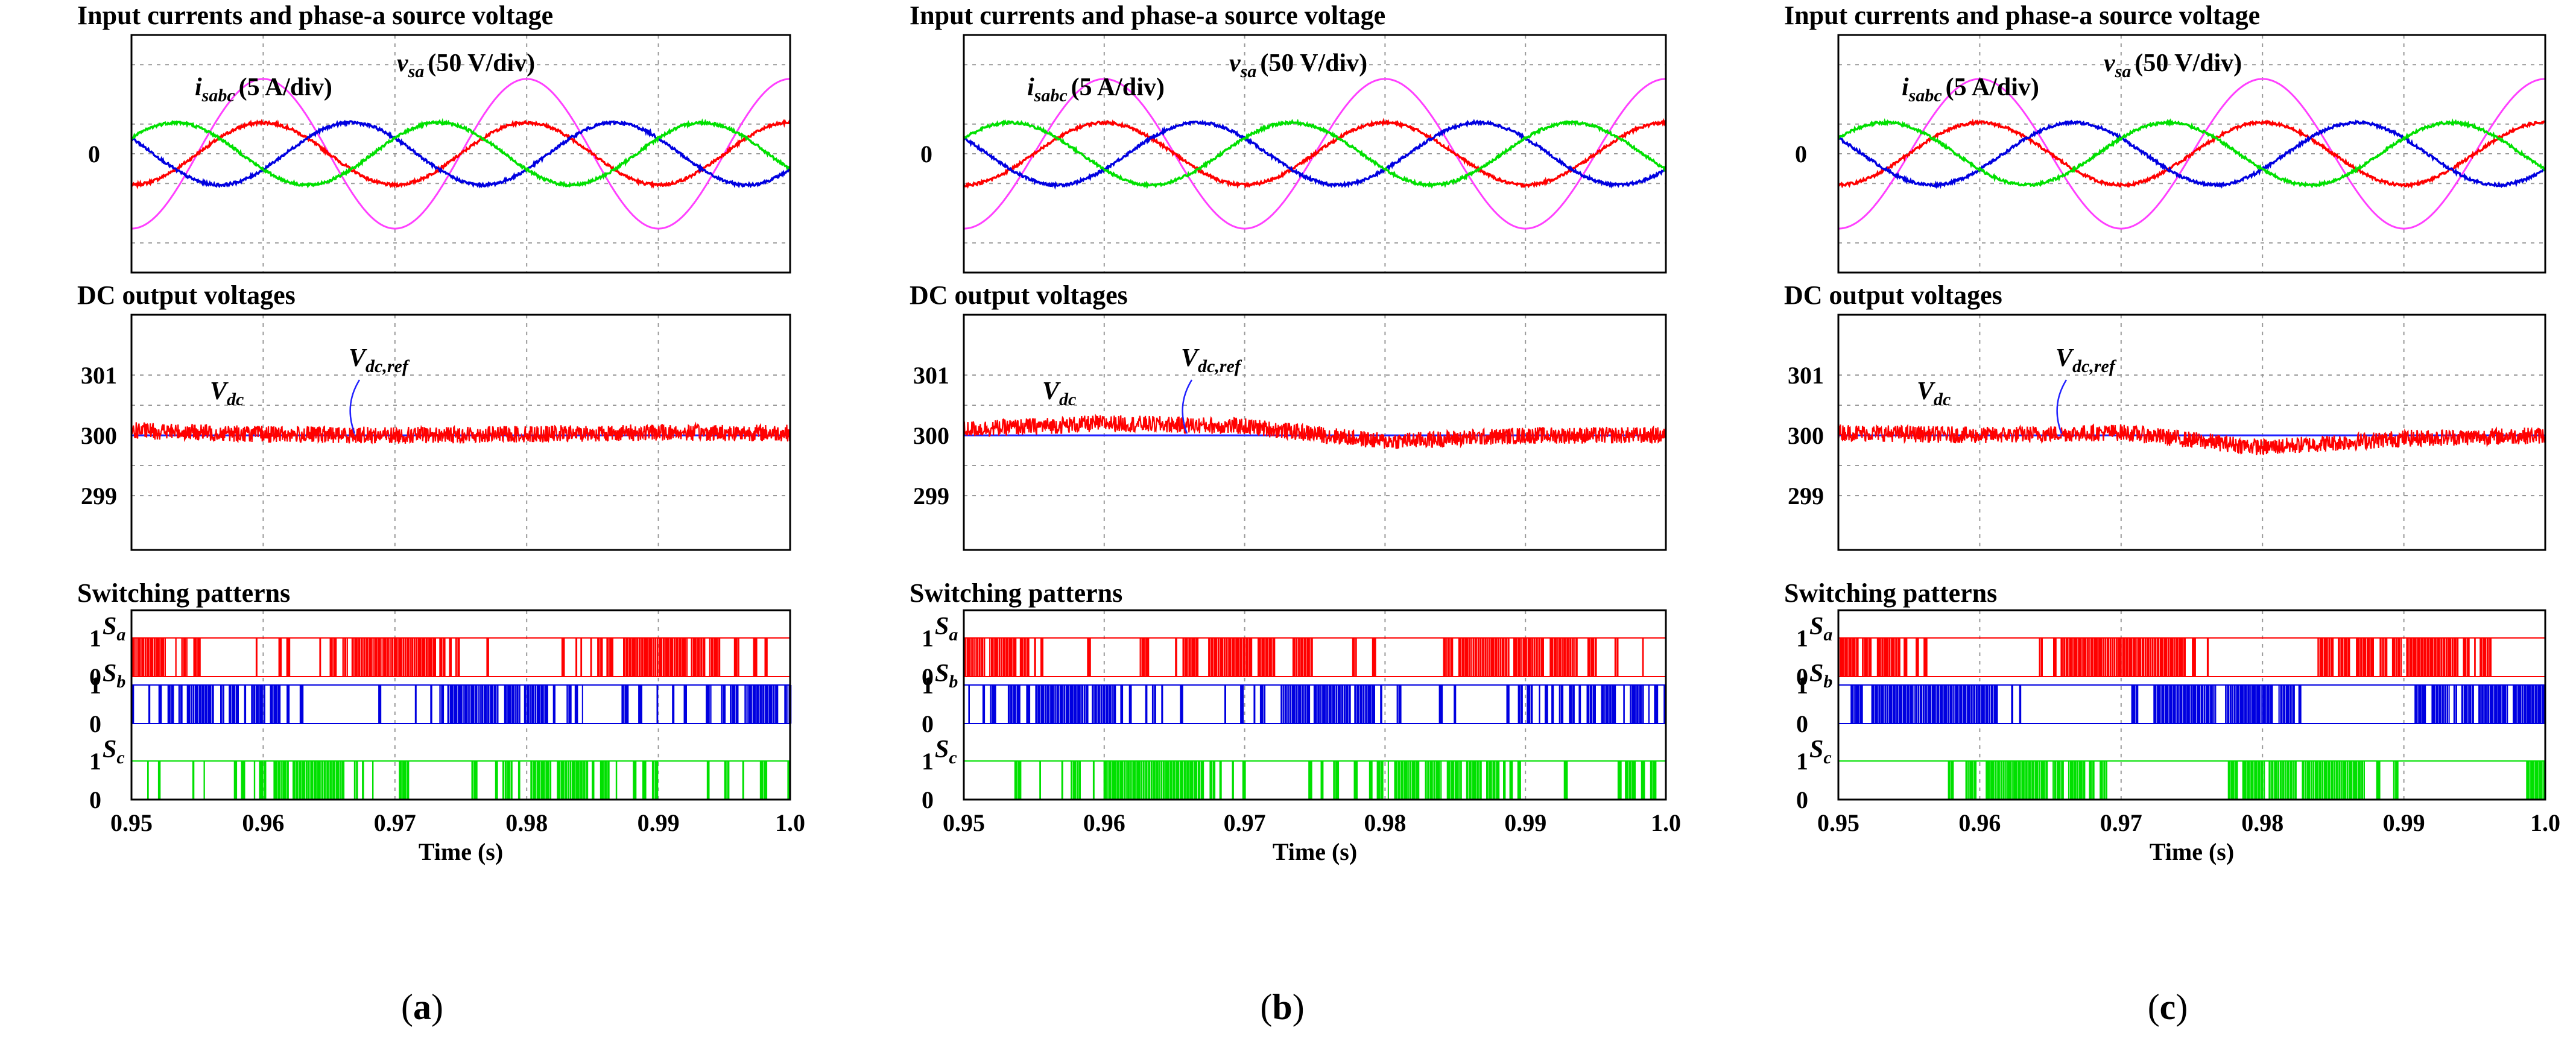 The height and width of the screenshot is (1048, 2576). Describe the element at coordinates (1317, 705) in the screenshot. I see `switching-sb-signal` at that location.